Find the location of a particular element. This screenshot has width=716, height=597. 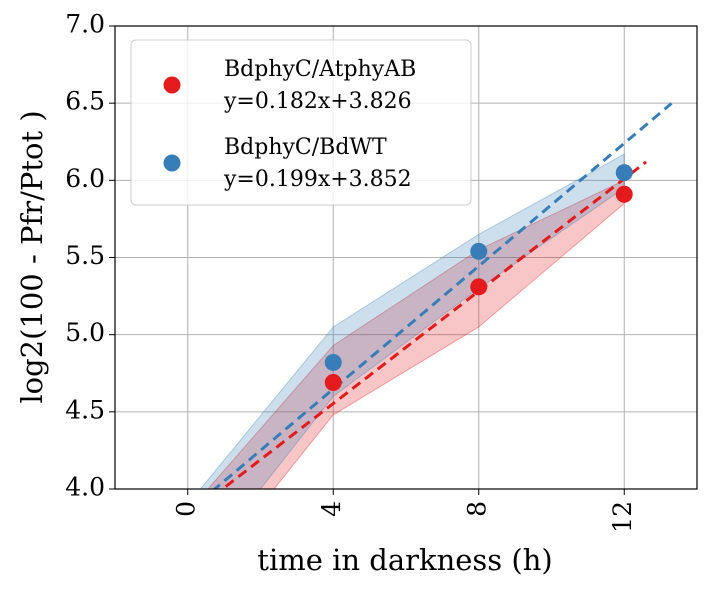

x-tick-label: 4 is located at coordinates (331, 509).